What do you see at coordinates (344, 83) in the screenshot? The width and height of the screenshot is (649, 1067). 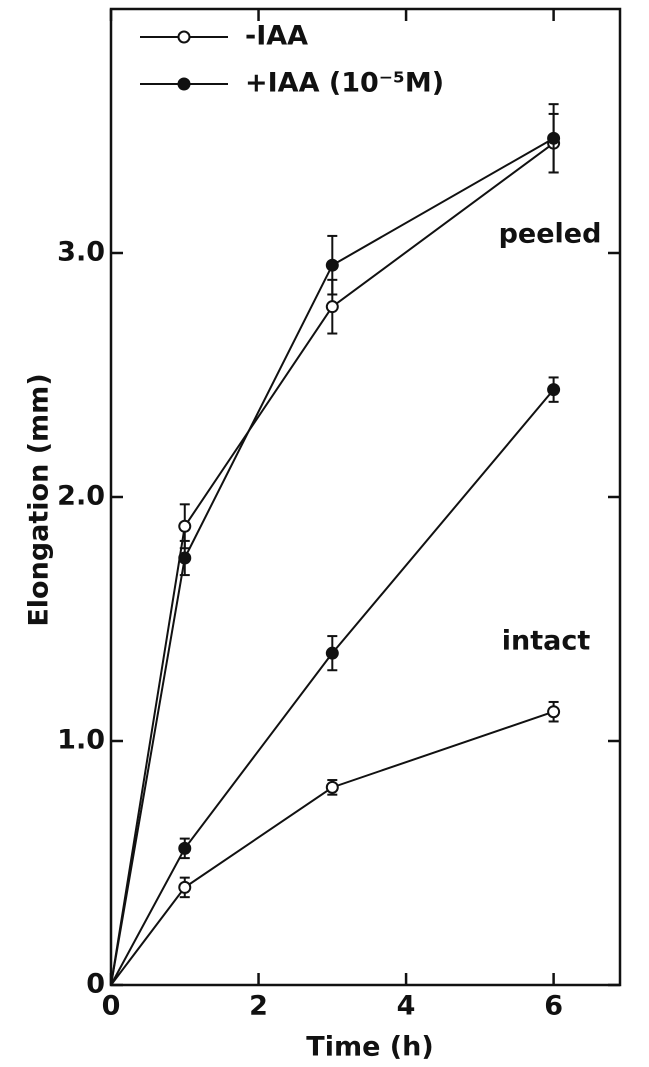 I see `legend-label: +IAA (10⁻⁵M)` at bounding box center [344, 83].